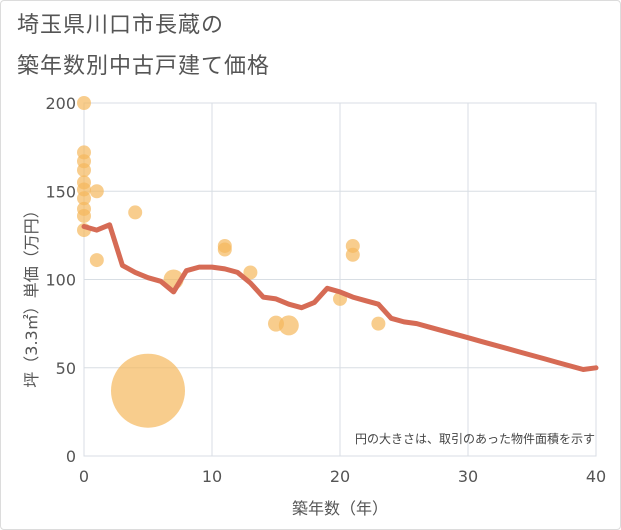 The width and height of the screenshot is (621, 530). I want to click on x-tick-labels: 0 10 20 30 40, so click(342, 476).